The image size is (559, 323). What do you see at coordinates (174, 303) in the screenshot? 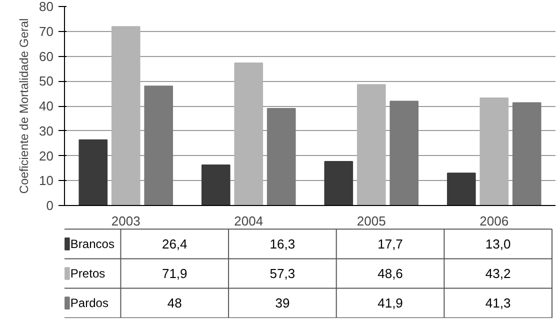
I see `data-label: 48` at bounding box center [174, 303].